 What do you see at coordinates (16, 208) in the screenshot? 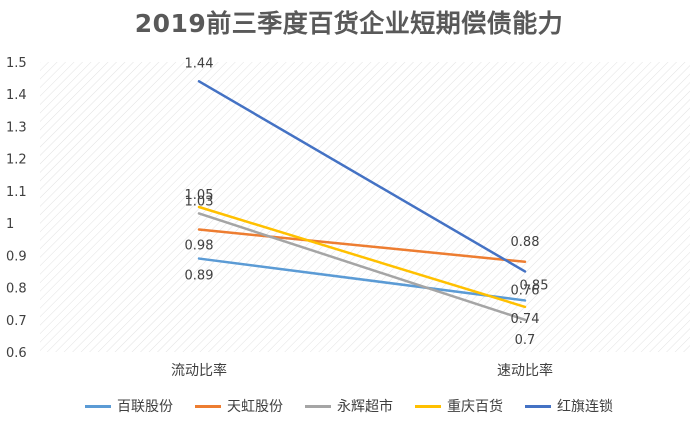
I see `y-axis-ticks: 1.5 1.4 1.3 1.2 1.1 1 0.9 0.8 0.7 0.6` at bounding box center [16, 208].